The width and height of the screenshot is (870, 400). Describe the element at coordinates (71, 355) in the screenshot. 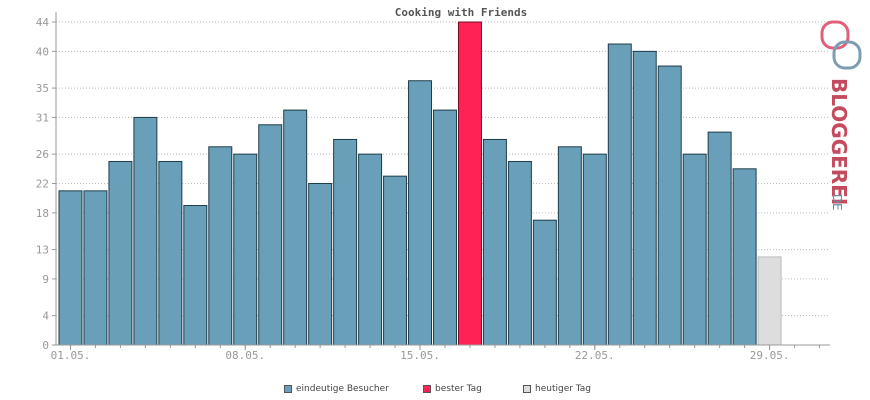

I see `x-tick-label: 01.05.` at that location.